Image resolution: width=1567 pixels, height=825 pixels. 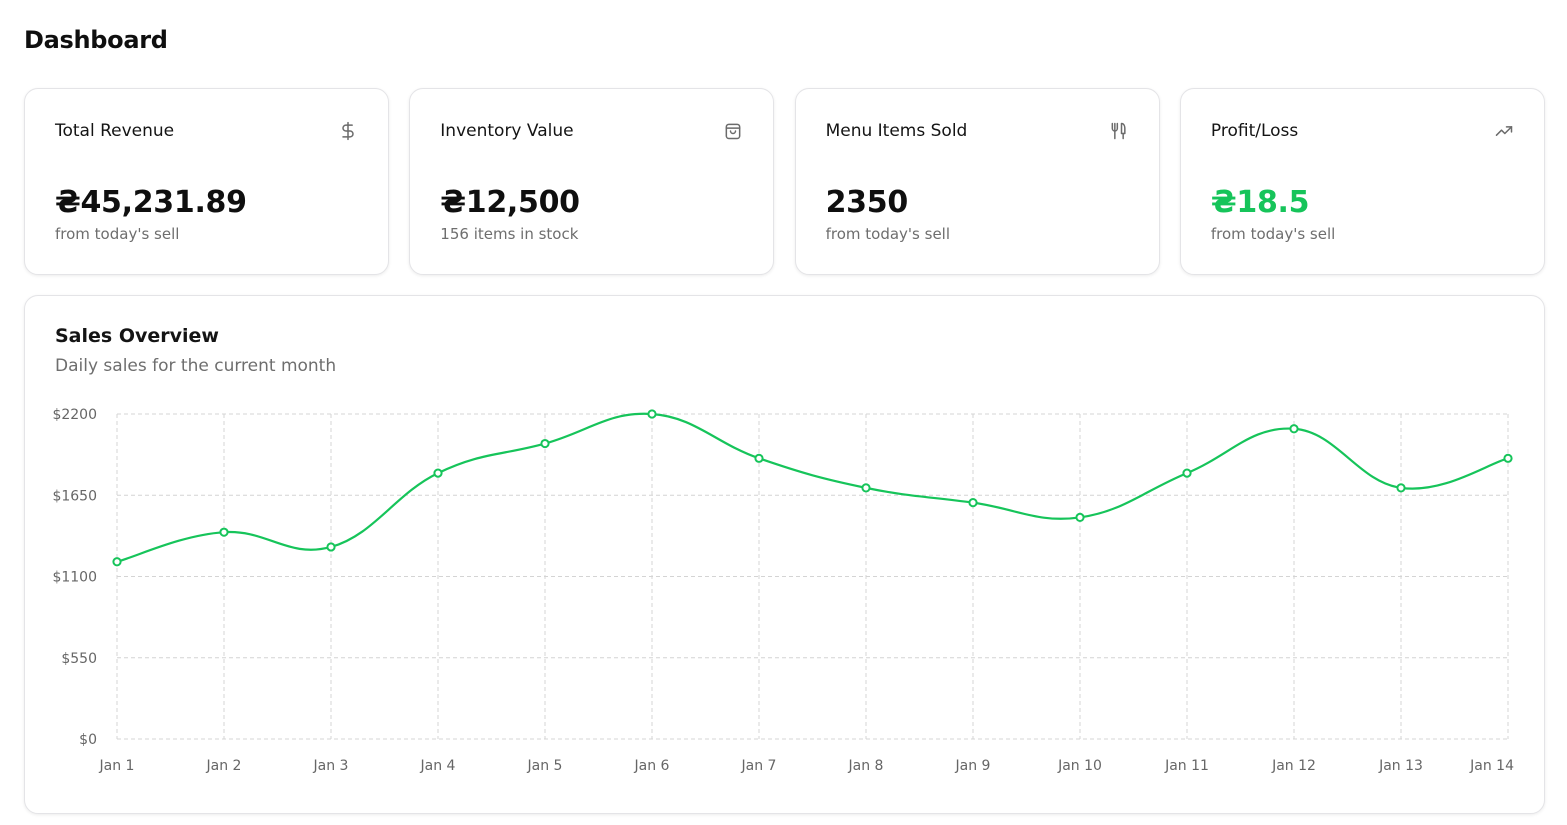 What do you see at coordinates (348, 131) in the screenshot?
I see `dollar-icon` at bounding box center [348, 131].